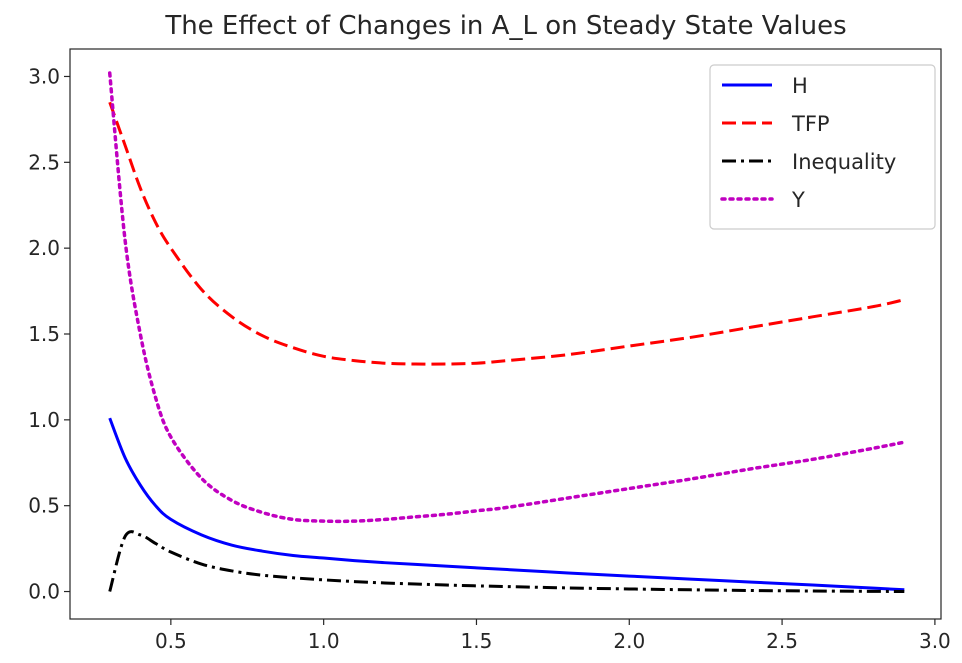 Image resolution: width=962 pixels, height=663 pixels. Describe the element at coordinates (477, 641) in the screenshot. I see `x-tick-label: 1.5` at that location.